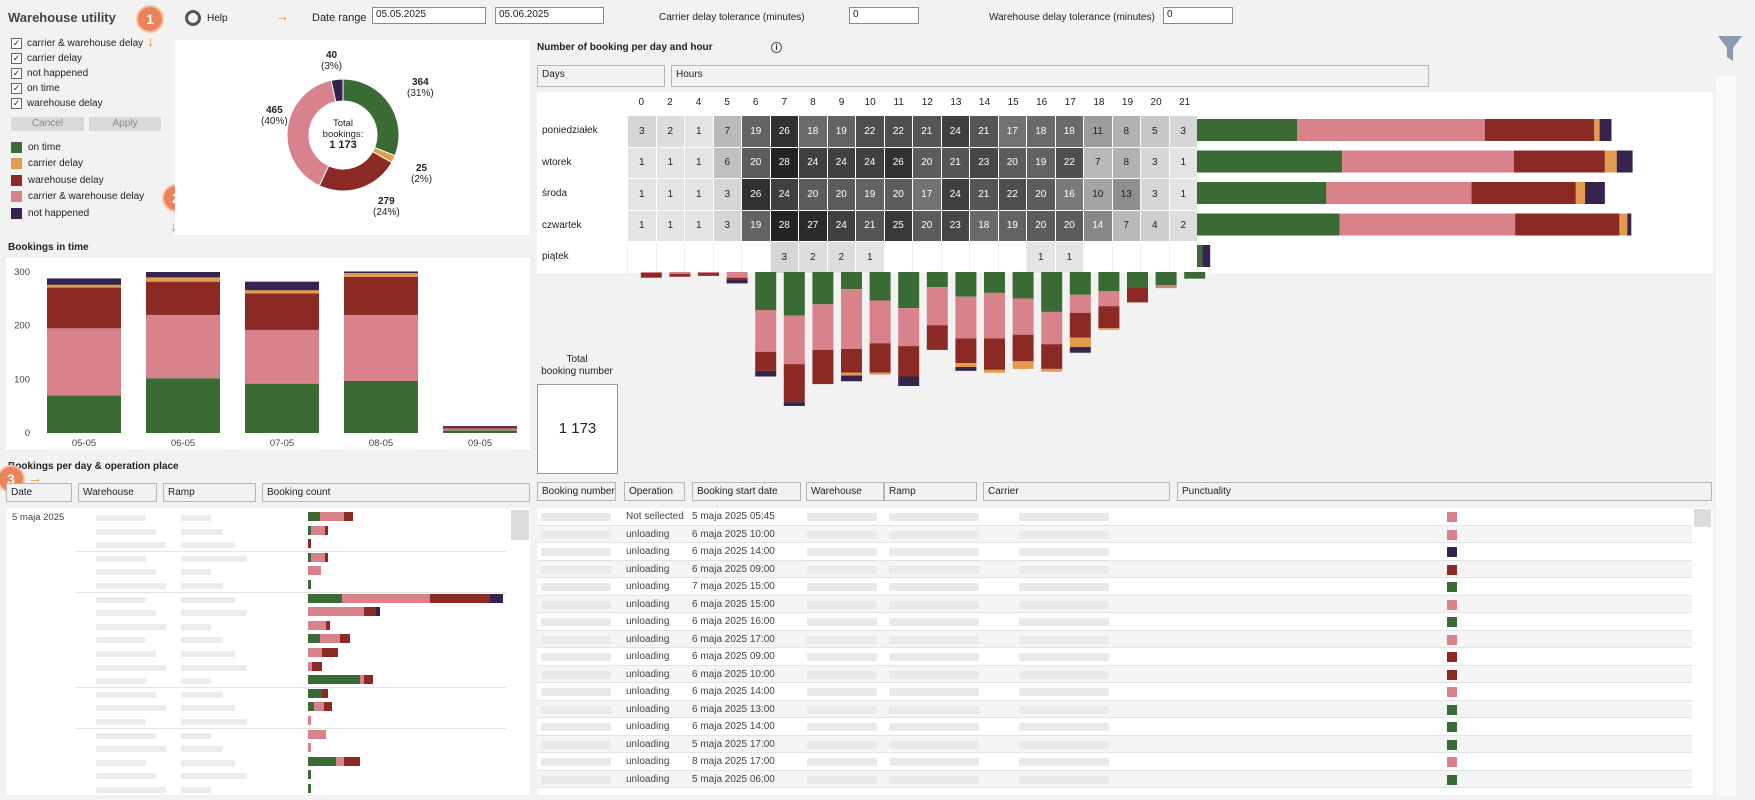 The width and height of the screenshot is (1755, 800). Describe the element at coordinates (355, 171) in the screenshot. I see `donut-slice` at that location.